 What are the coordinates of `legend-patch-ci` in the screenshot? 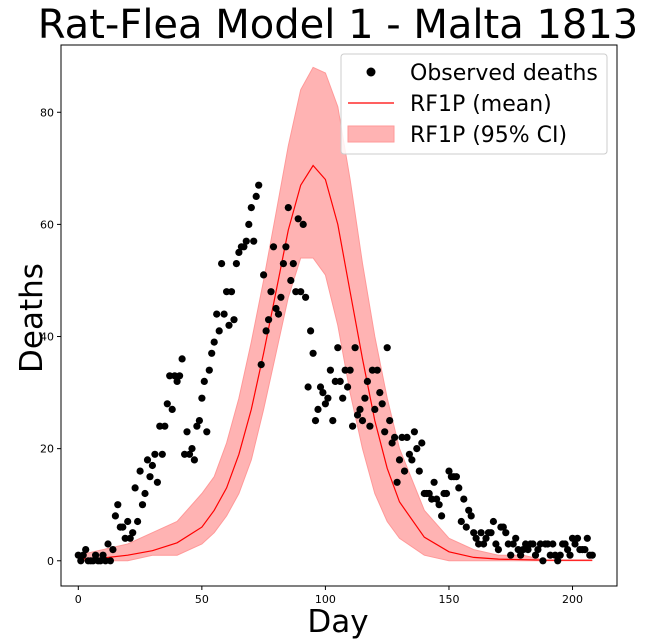 It's located at (371, 134).